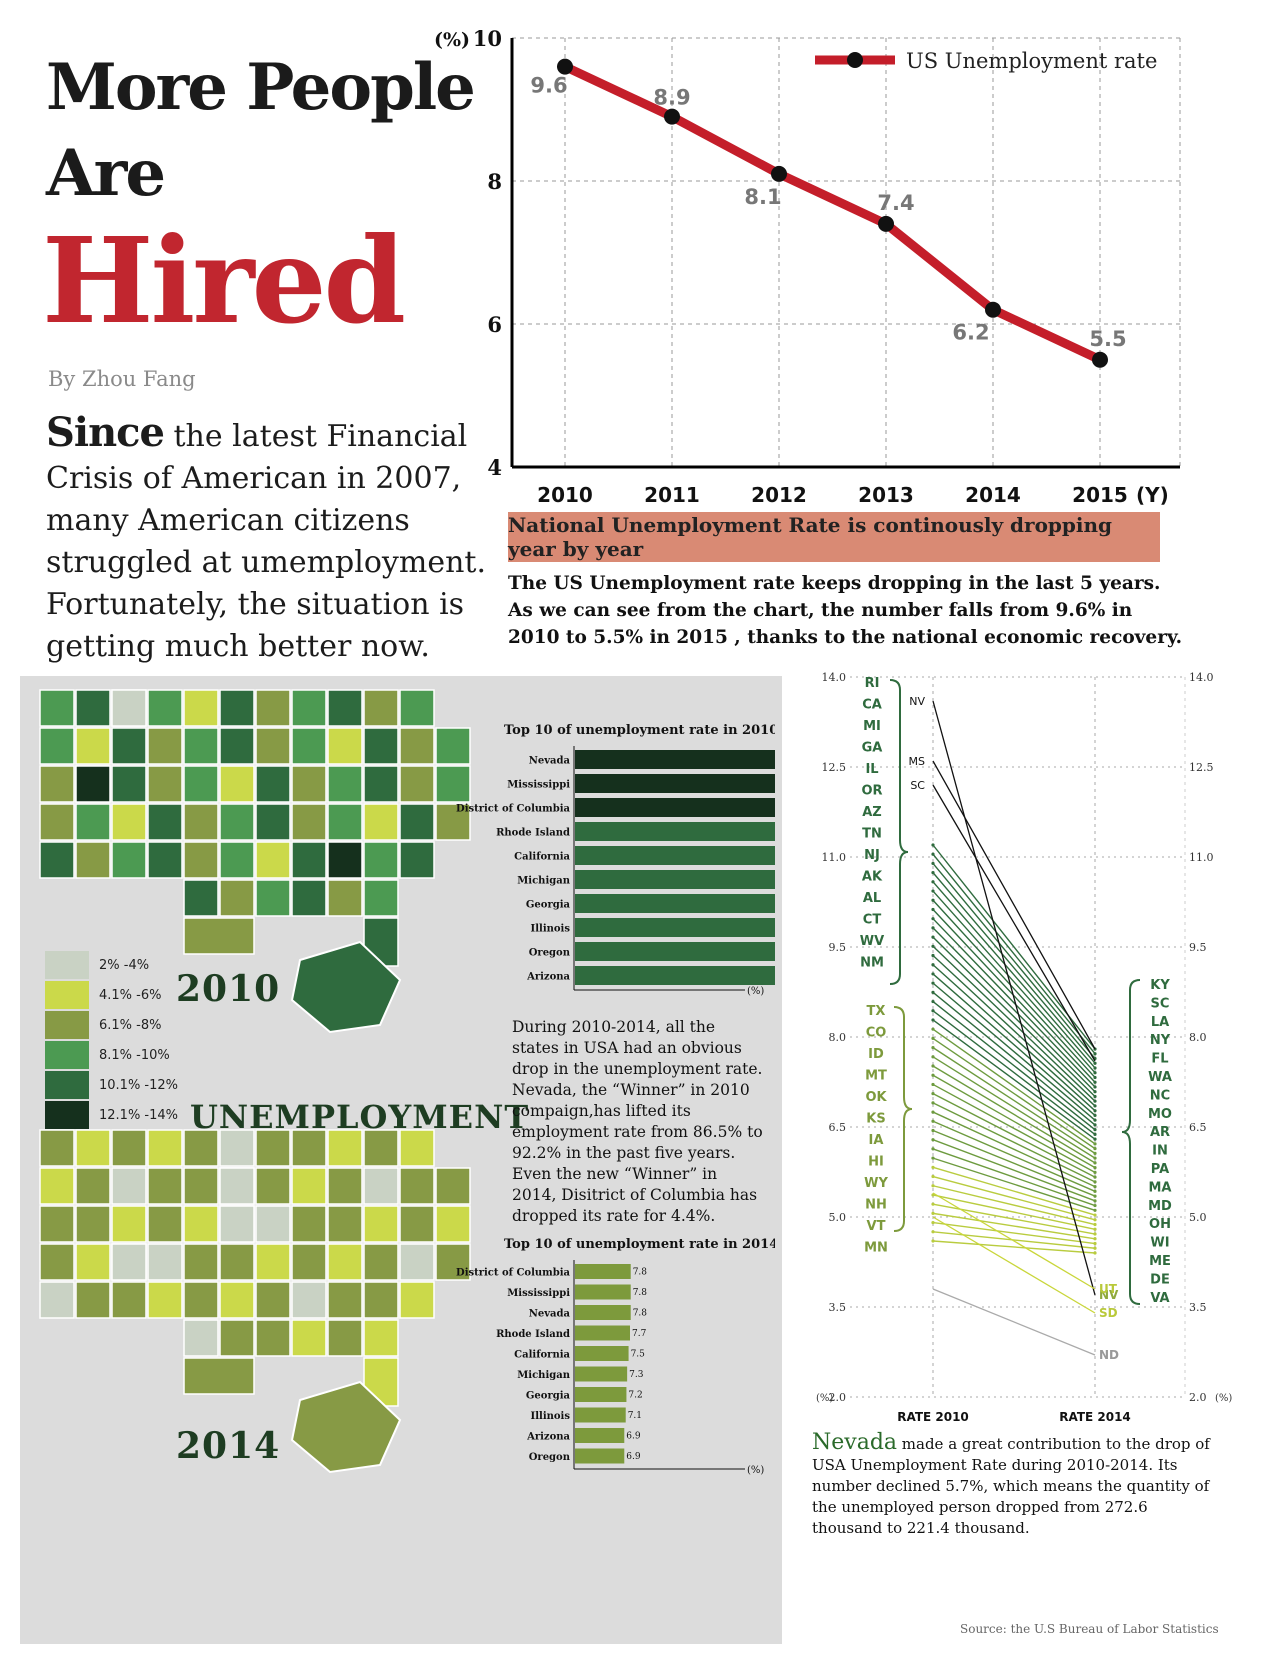  I want to click on data-label: 6.2, so click(970, 333).